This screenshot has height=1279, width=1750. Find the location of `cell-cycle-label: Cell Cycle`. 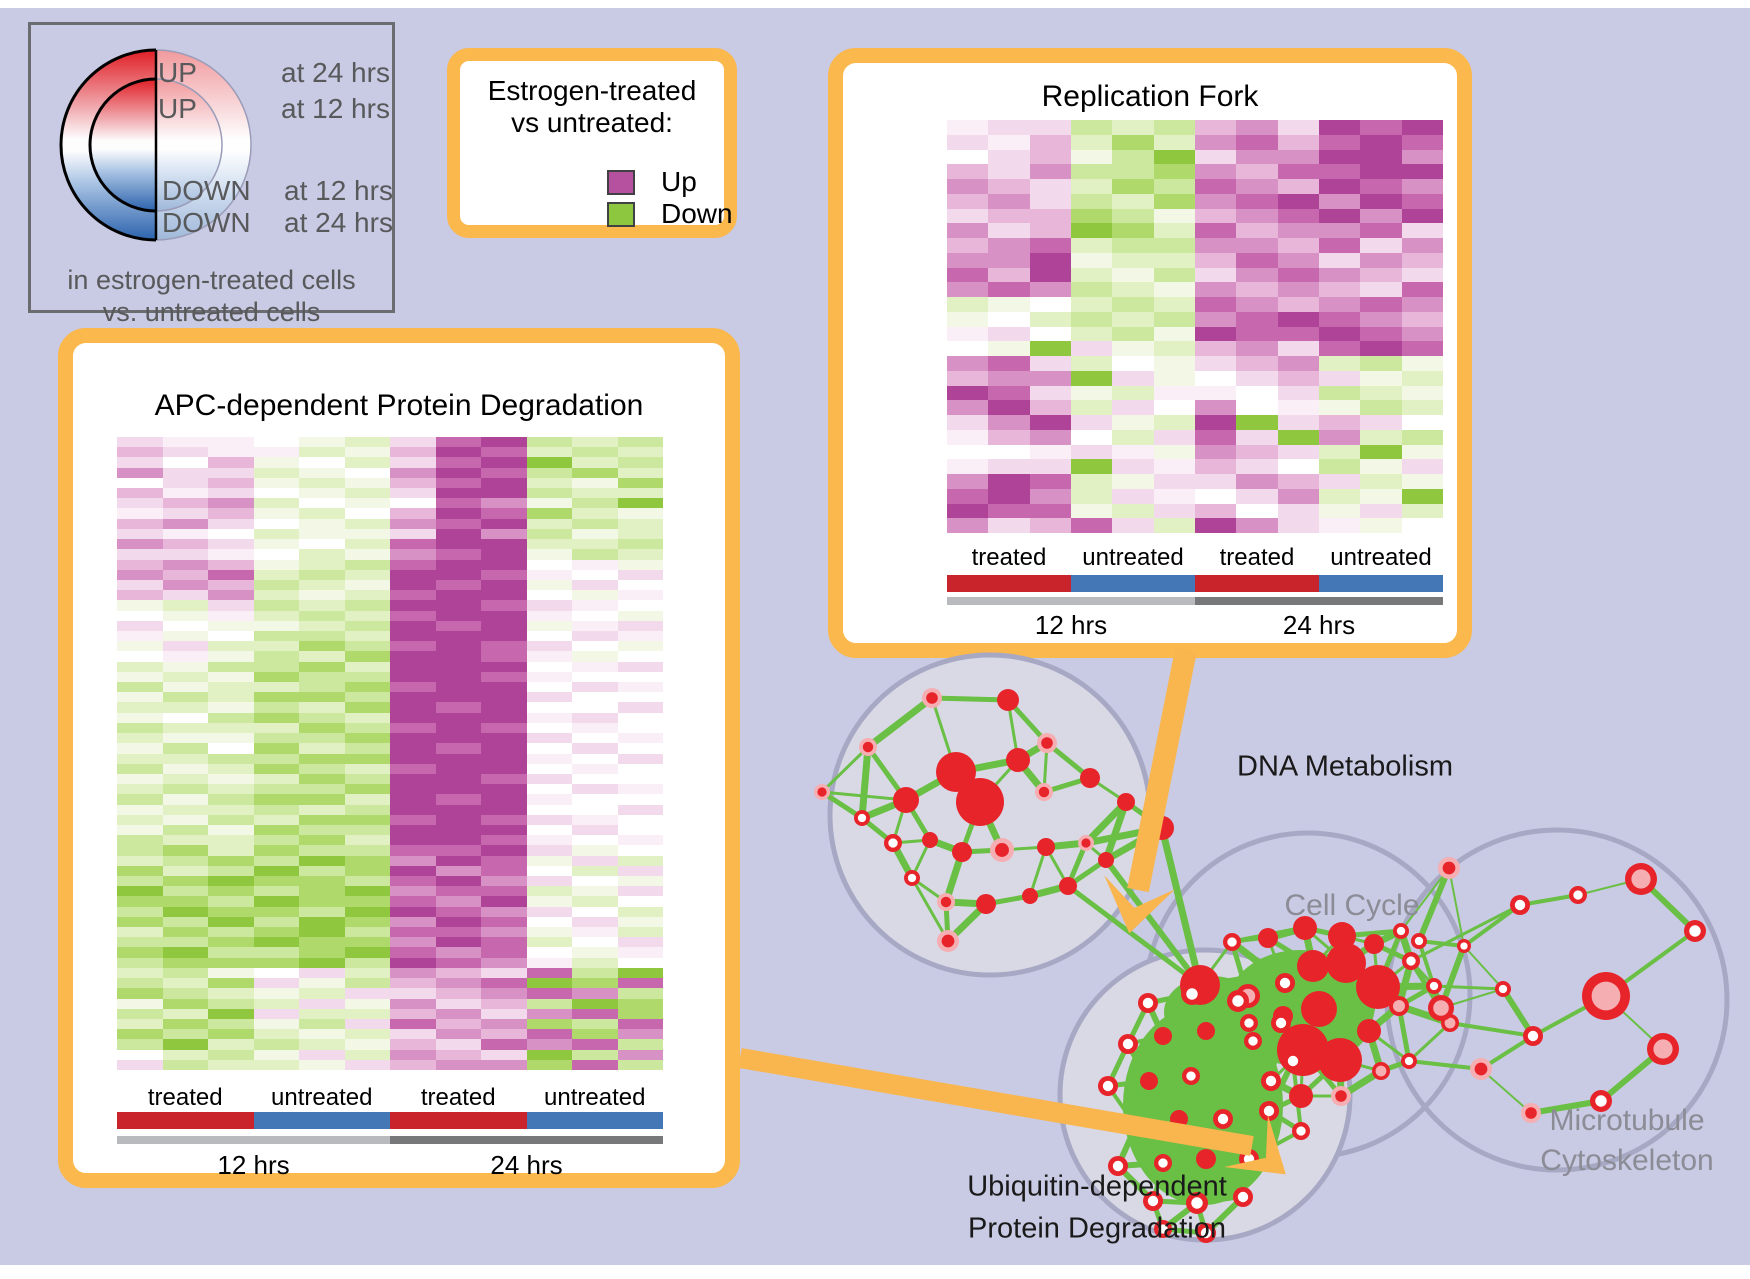

cell-cycle-label: Cell Cycle is located at coordinates (1352, 905).